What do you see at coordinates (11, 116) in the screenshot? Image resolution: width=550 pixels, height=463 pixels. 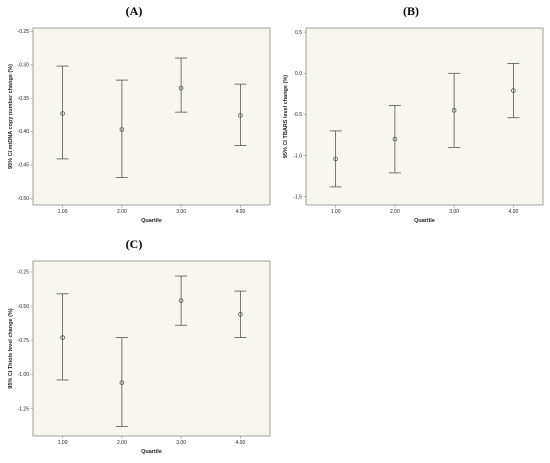 I see `panel-a-y-axis-title: 95% CI mtDNA copy number change (%)` at bounding box center [11, 116].